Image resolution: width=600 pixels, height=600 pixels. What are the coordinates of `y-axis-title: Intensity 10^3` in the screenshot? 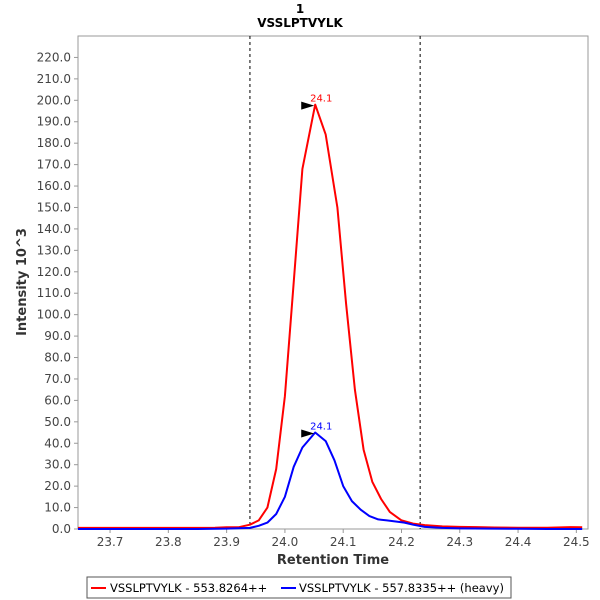 It's located at (22, 282).